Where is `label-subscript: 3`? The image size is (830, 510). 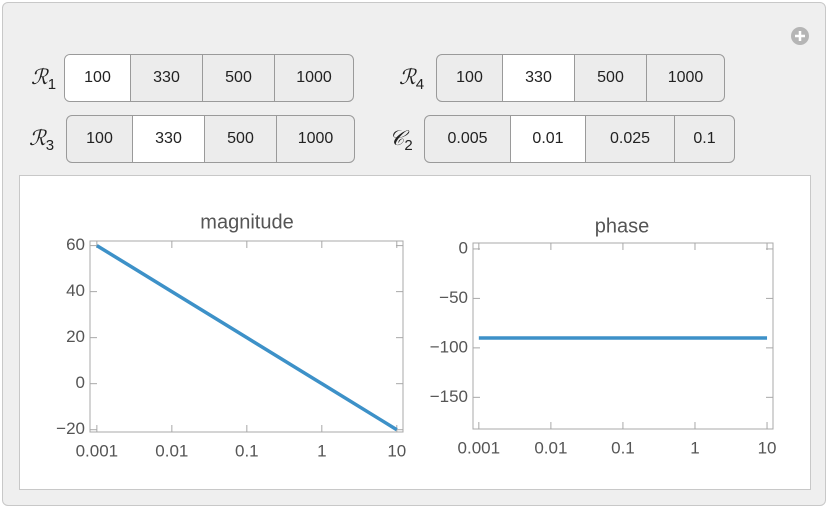
label-subscript: 3 is located at coordinates (50, 146).